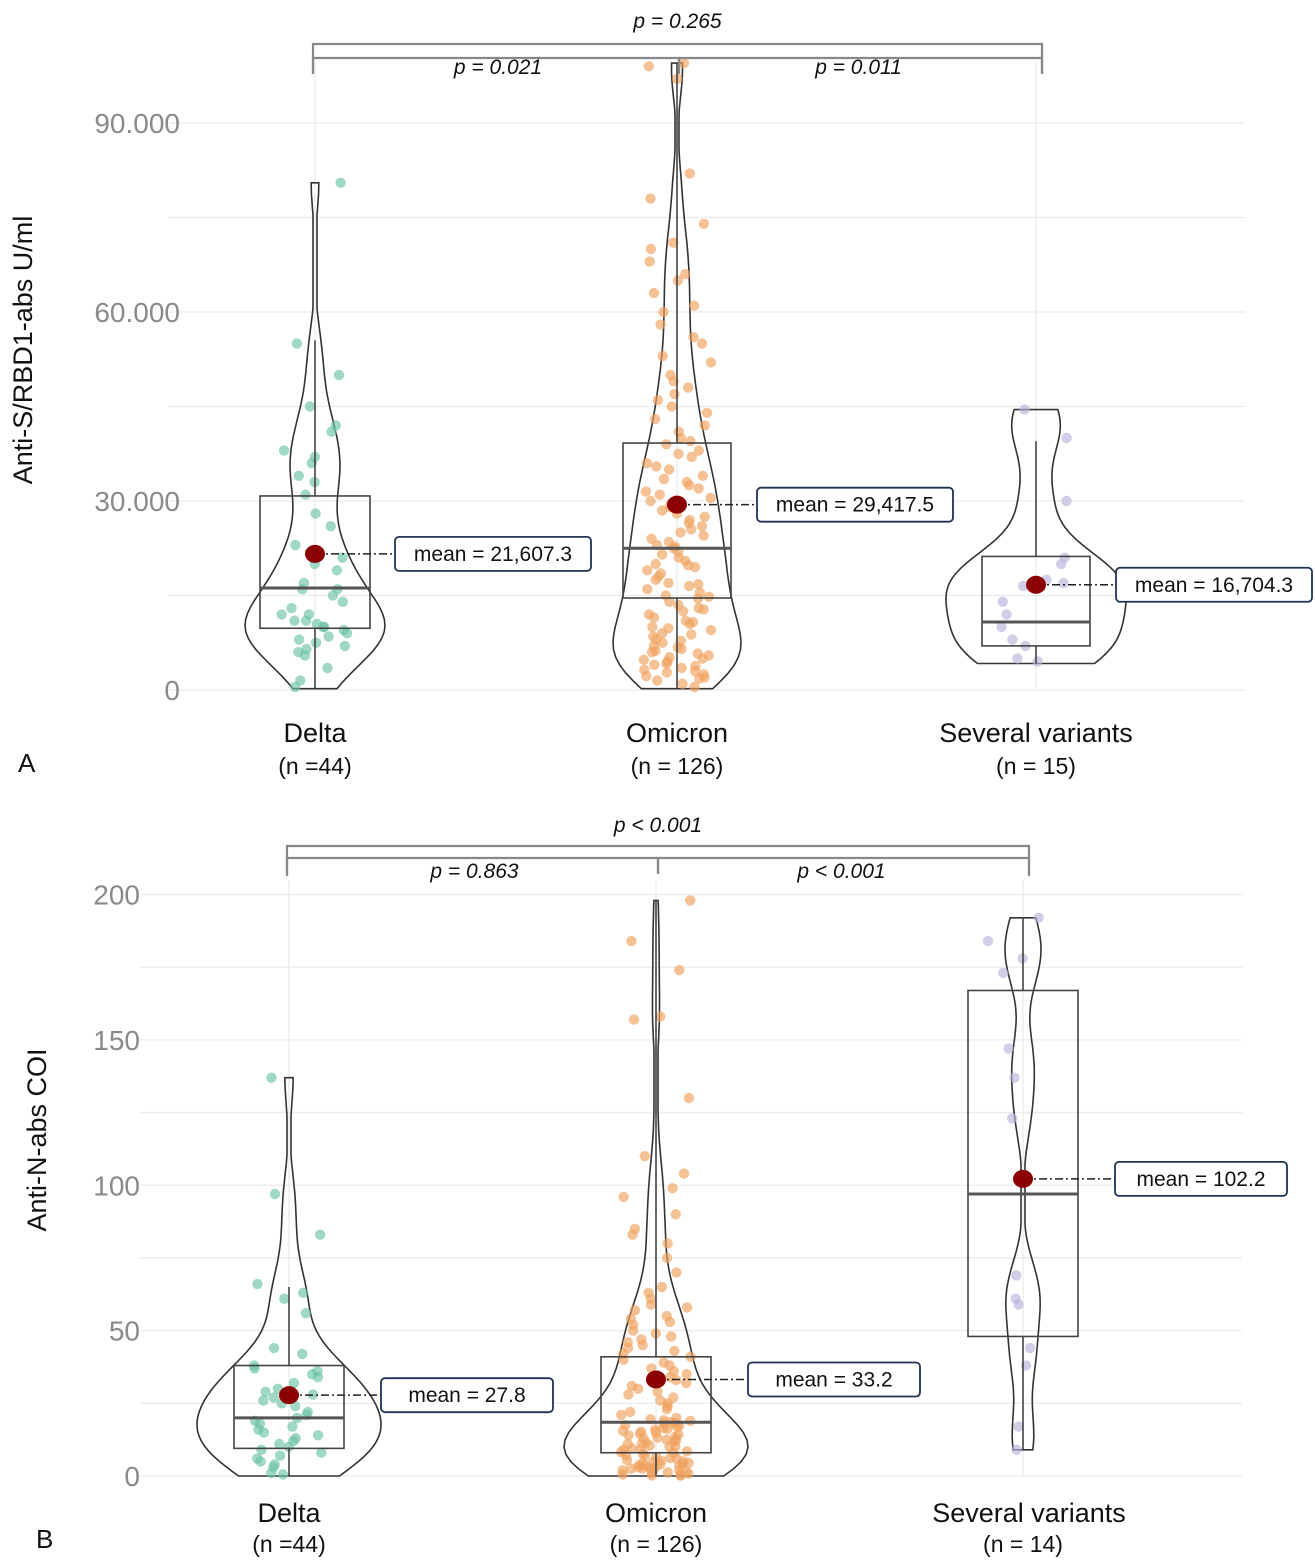 This screenshot has height=1560, width=1315. I want to click on n-count-label: (n =44), so click(289, 1544).